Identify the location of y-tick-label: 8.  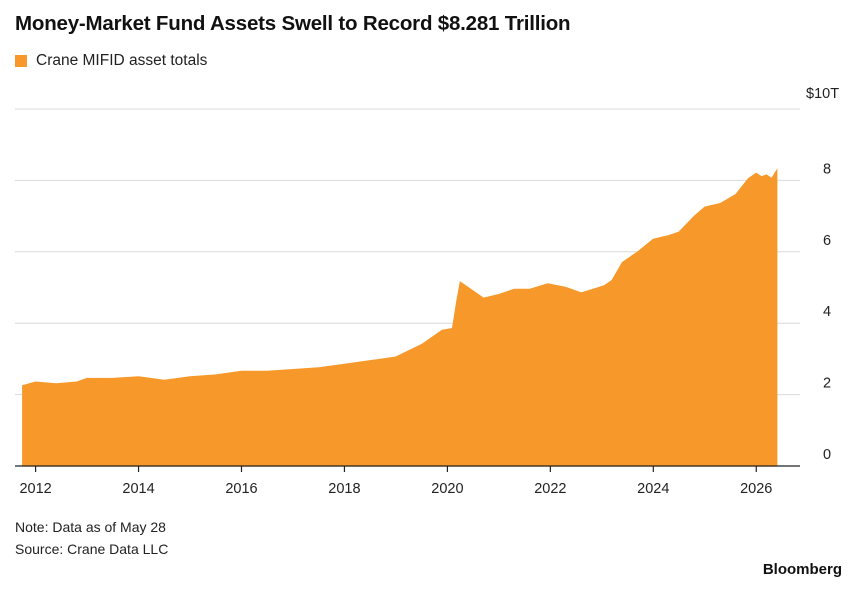
(827, 169).